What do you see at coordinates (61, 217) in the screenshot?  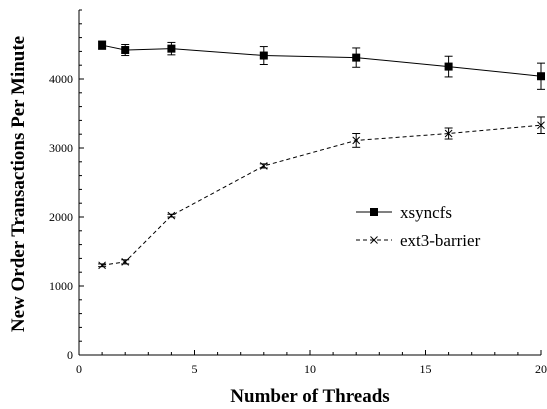 I see `y-tick-label: 2000` at bounding box center [61, 217].